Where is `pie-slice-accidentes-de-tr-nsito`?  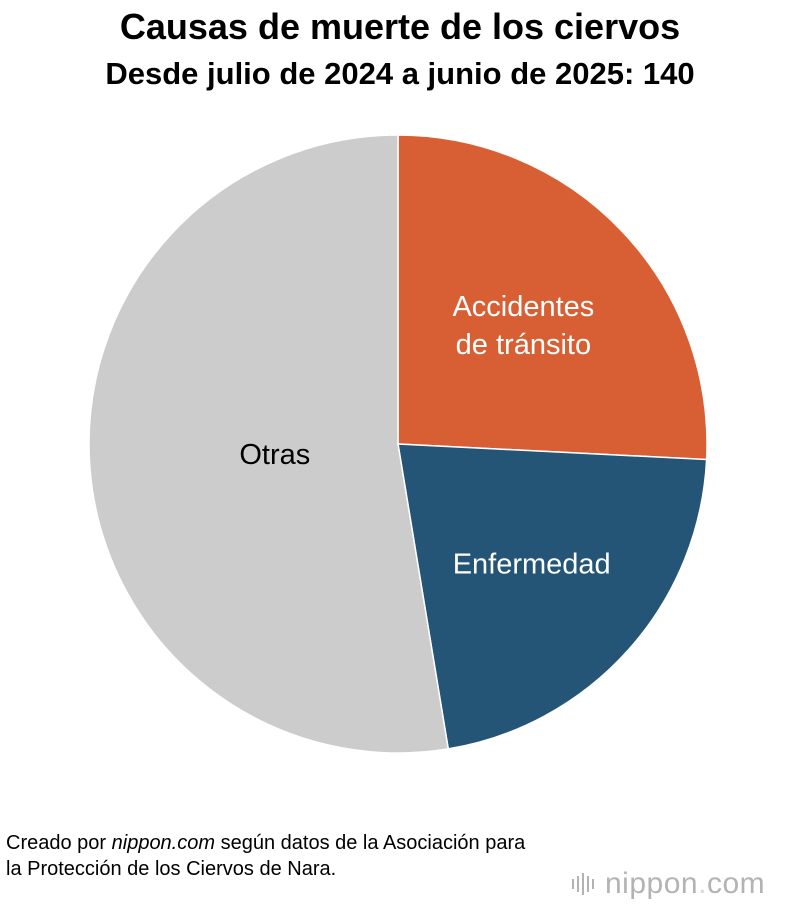 pie-slice-accidentes-de-tr-nsito is located at coordinates (552, 297).